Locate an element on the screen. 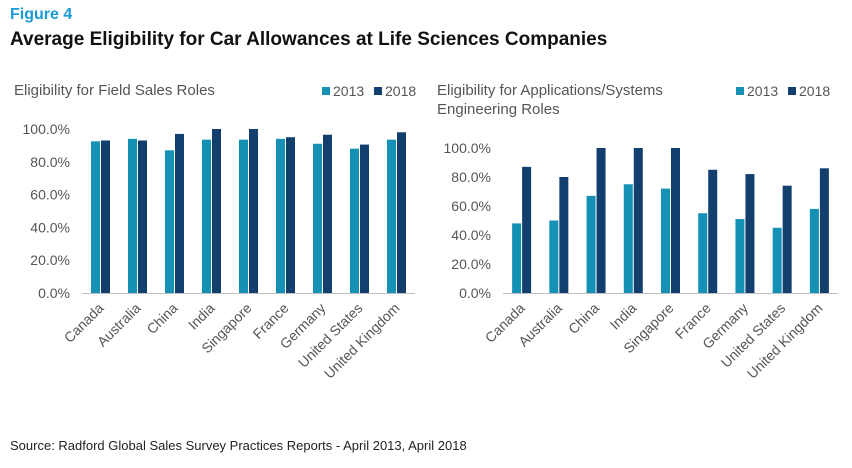 This screenshot has width=852, height=468. figure-label: Figure 4 is located at coordinates (41, 14).